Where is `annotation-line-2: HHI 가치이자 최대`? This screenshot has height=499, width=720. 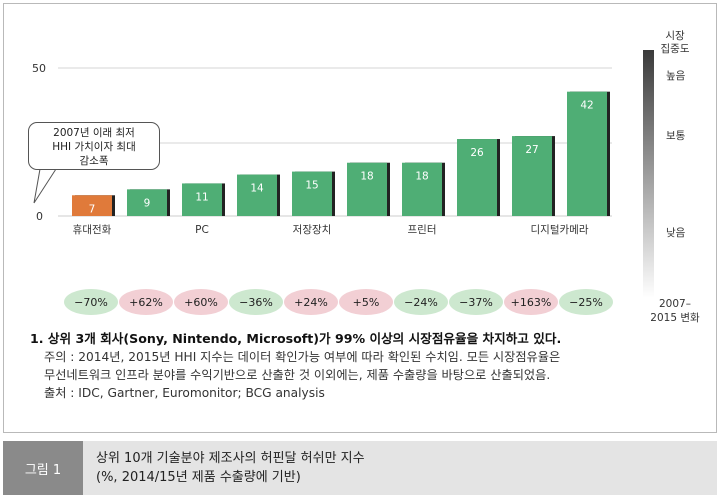
annotation-line-2: HHI 가치이자 최대 is located at coordinates (94, 147).